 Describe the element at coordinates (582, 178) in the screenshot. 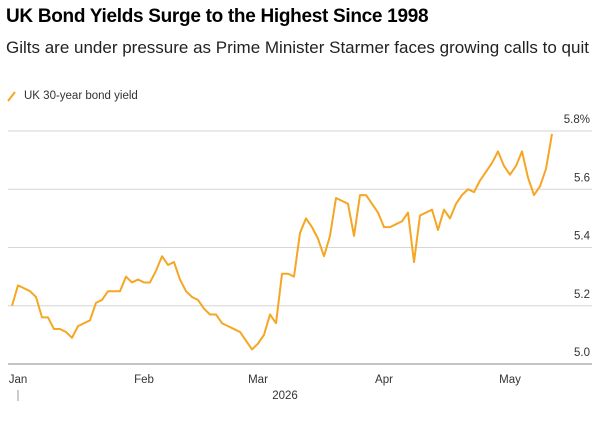

I see `y-tick-label: 5.6` at that location.